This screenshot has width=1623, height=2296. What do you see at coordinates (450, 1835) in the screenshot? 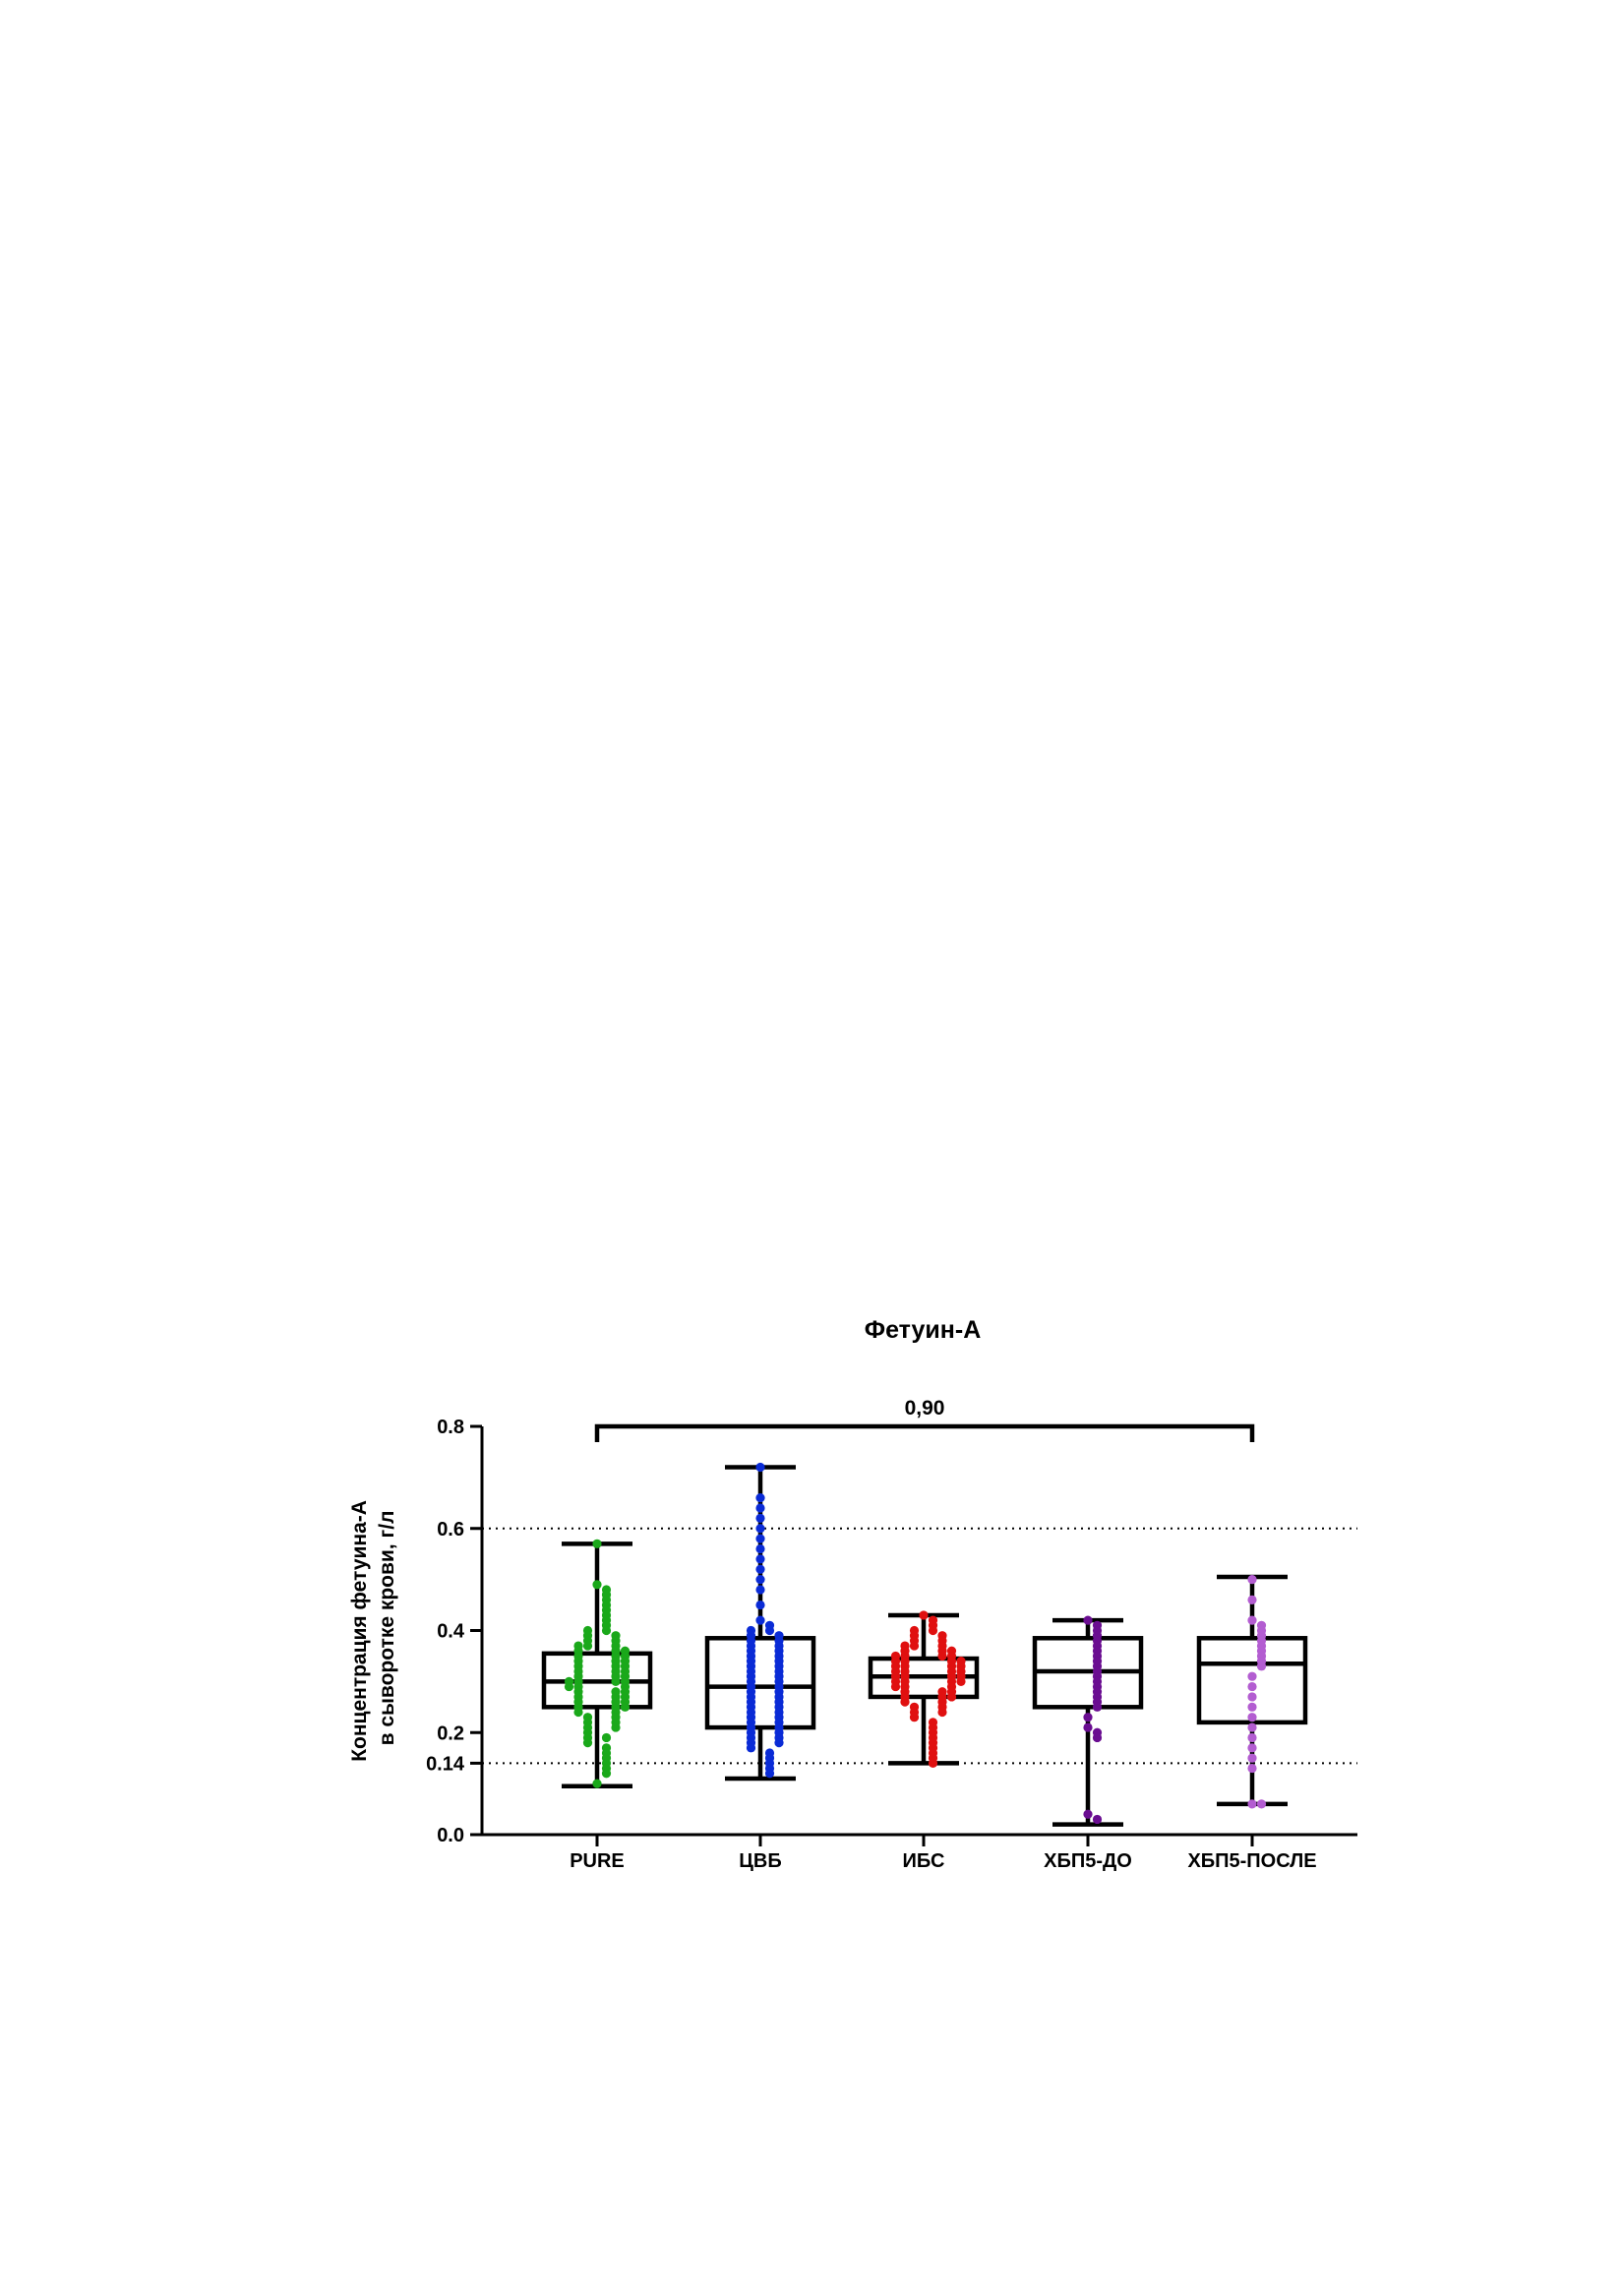
I see `y-tick-label: 0.0` at bounding box center [450, 1835].